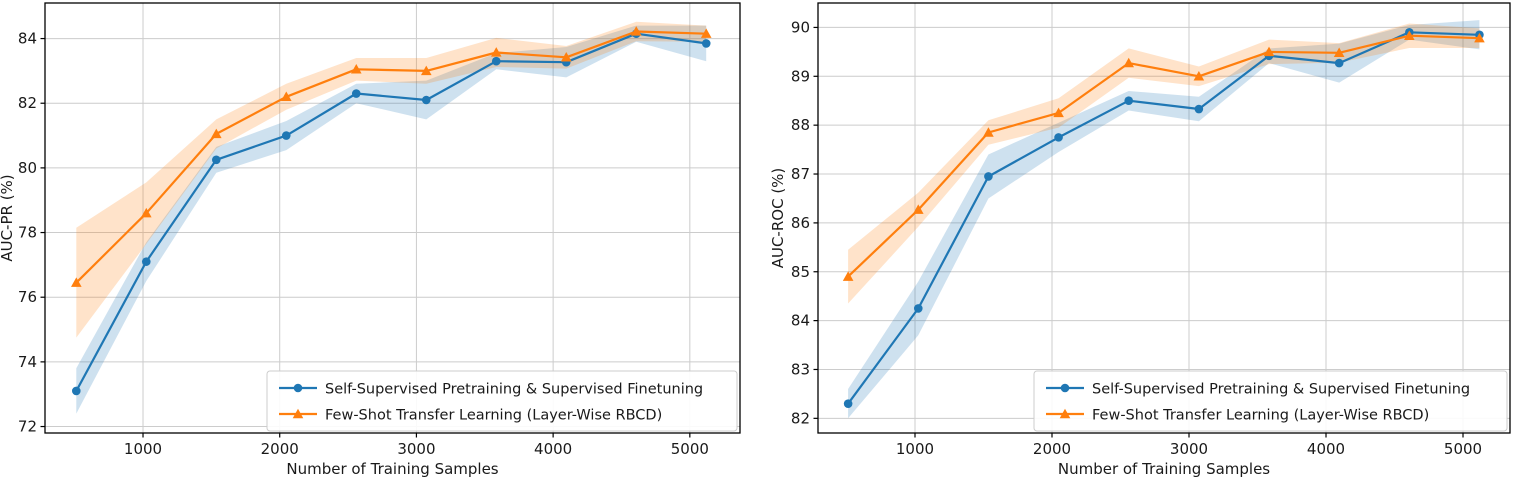 Image resolution: width=1516 pixels, height=477 pixels. I want to click on y-tick-label: 83, so click(800, 369).